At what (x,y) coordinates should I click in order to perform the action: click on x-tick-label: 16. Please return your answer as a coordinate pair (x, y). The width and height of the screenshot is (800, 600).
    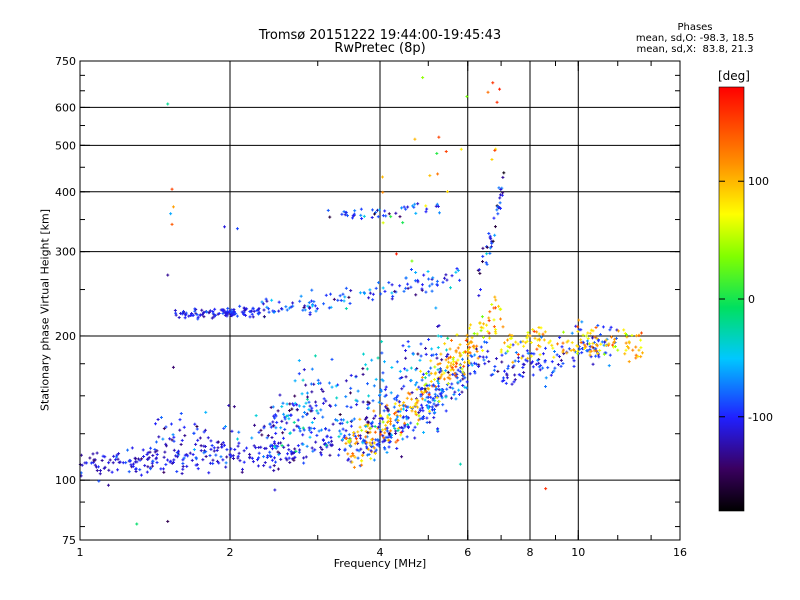
    Looking at the image, I should click on (680, 552).